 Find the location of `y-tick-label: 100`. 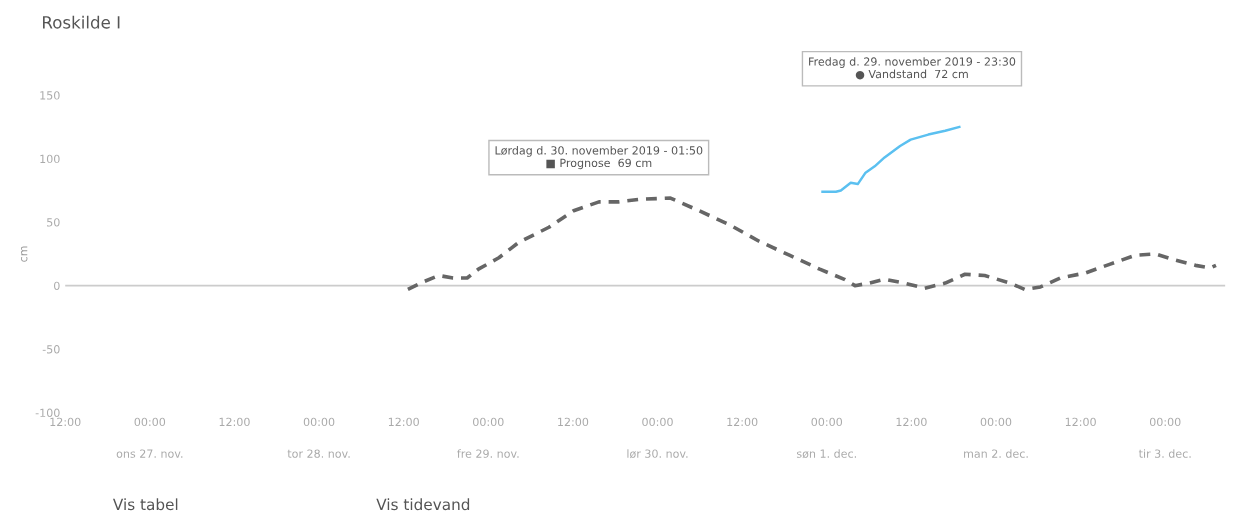

y-tick-label: 100 is located at coordinates (50, 159).